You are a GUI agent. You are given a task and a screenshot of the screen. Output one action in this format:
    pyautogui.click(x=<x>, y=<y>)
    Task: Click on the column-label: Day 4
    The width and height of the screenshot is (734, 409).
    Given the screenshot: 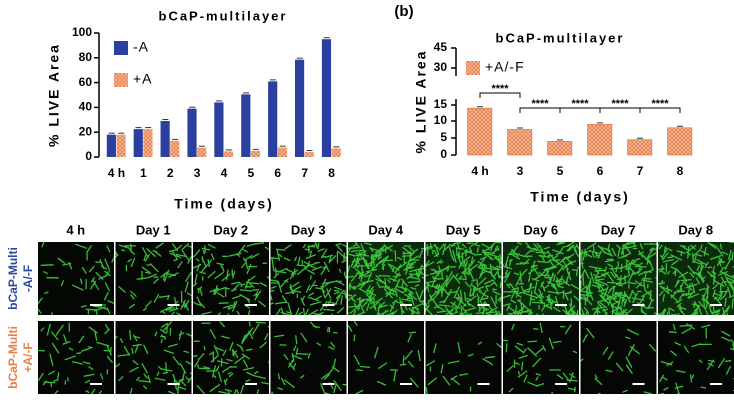 What is the action you would take?
    pyautogui.click(x=385, y=229)
    